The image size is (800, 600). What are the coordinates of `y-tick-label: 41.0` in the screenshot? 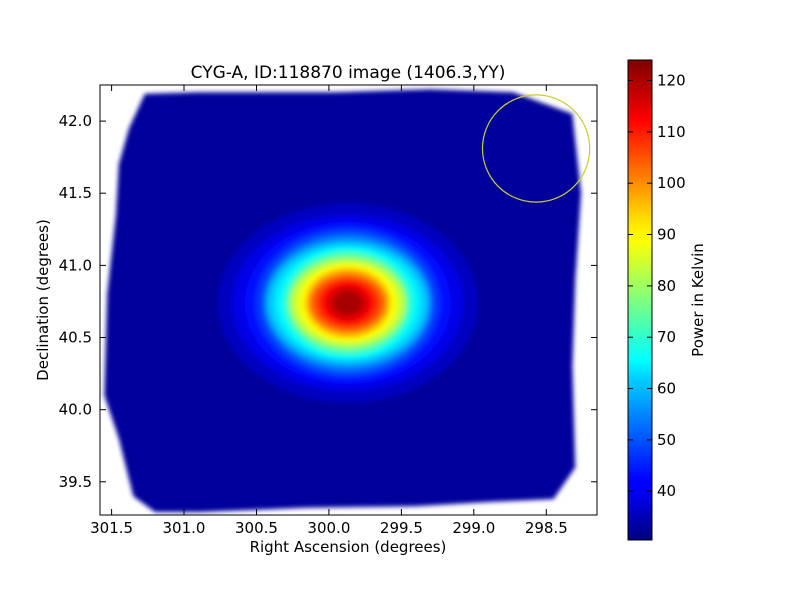 It's located at (75, 265).